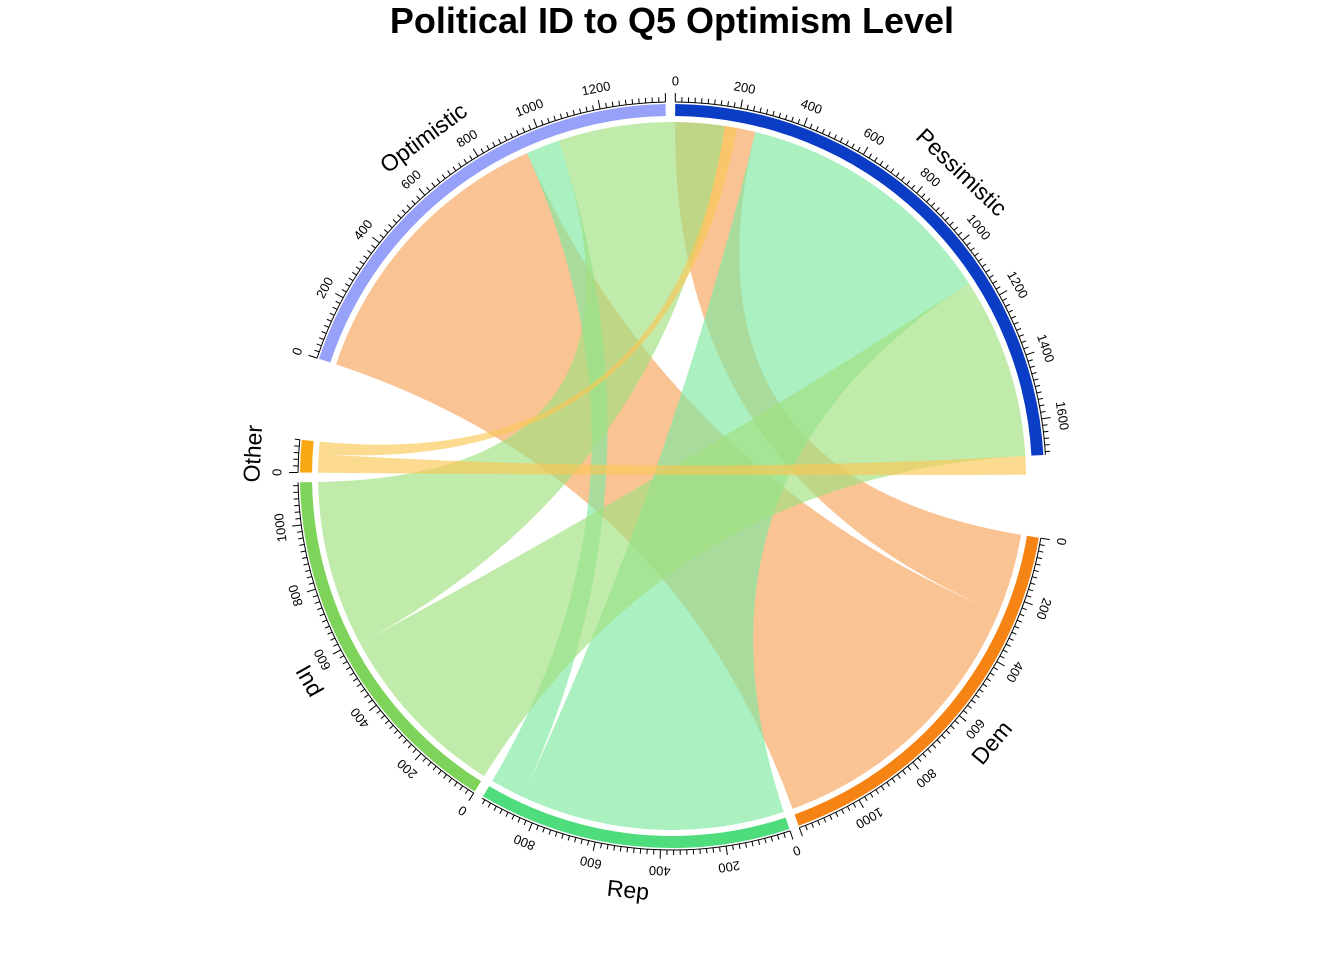 The width and height of the screenshot is (1344, 960). I want to click on tick-label-ind: 200, so click(407, 769).